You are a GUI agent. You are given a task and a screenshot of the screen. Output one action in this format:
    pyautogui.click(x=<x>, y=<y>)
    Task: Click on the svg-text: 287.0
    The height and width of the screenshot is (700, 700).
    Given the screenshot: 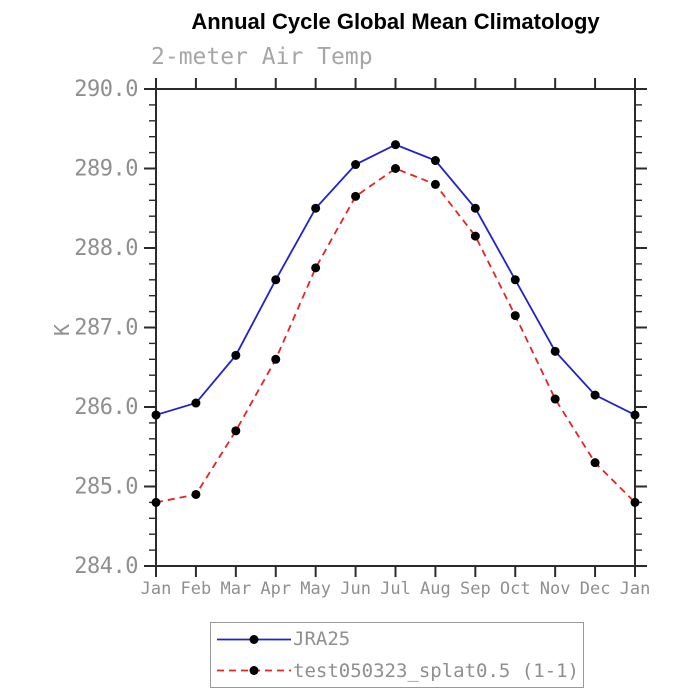 What is the action you would take?
    pyautogui.click(x=106, y=328)
    